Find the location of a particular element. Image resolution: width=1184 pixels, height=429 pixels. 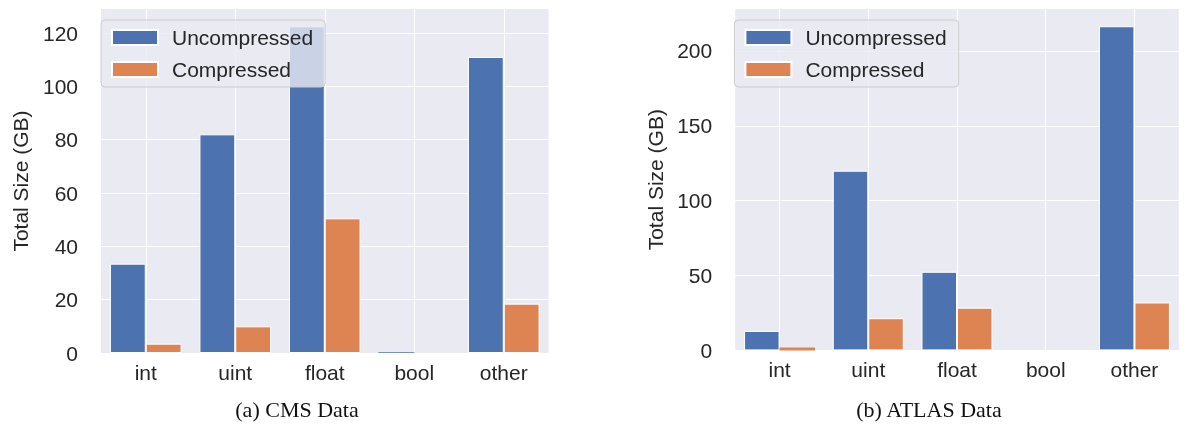

y-tick-label: 60 is located at coordinates (66, 193).